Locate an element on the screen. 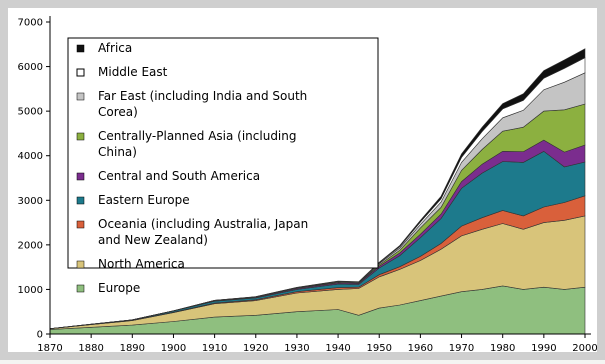 This screenshot has height=364, width=605. legend-label-line: Oceania (including Australia, Japan is located at coordinates (203, 224).